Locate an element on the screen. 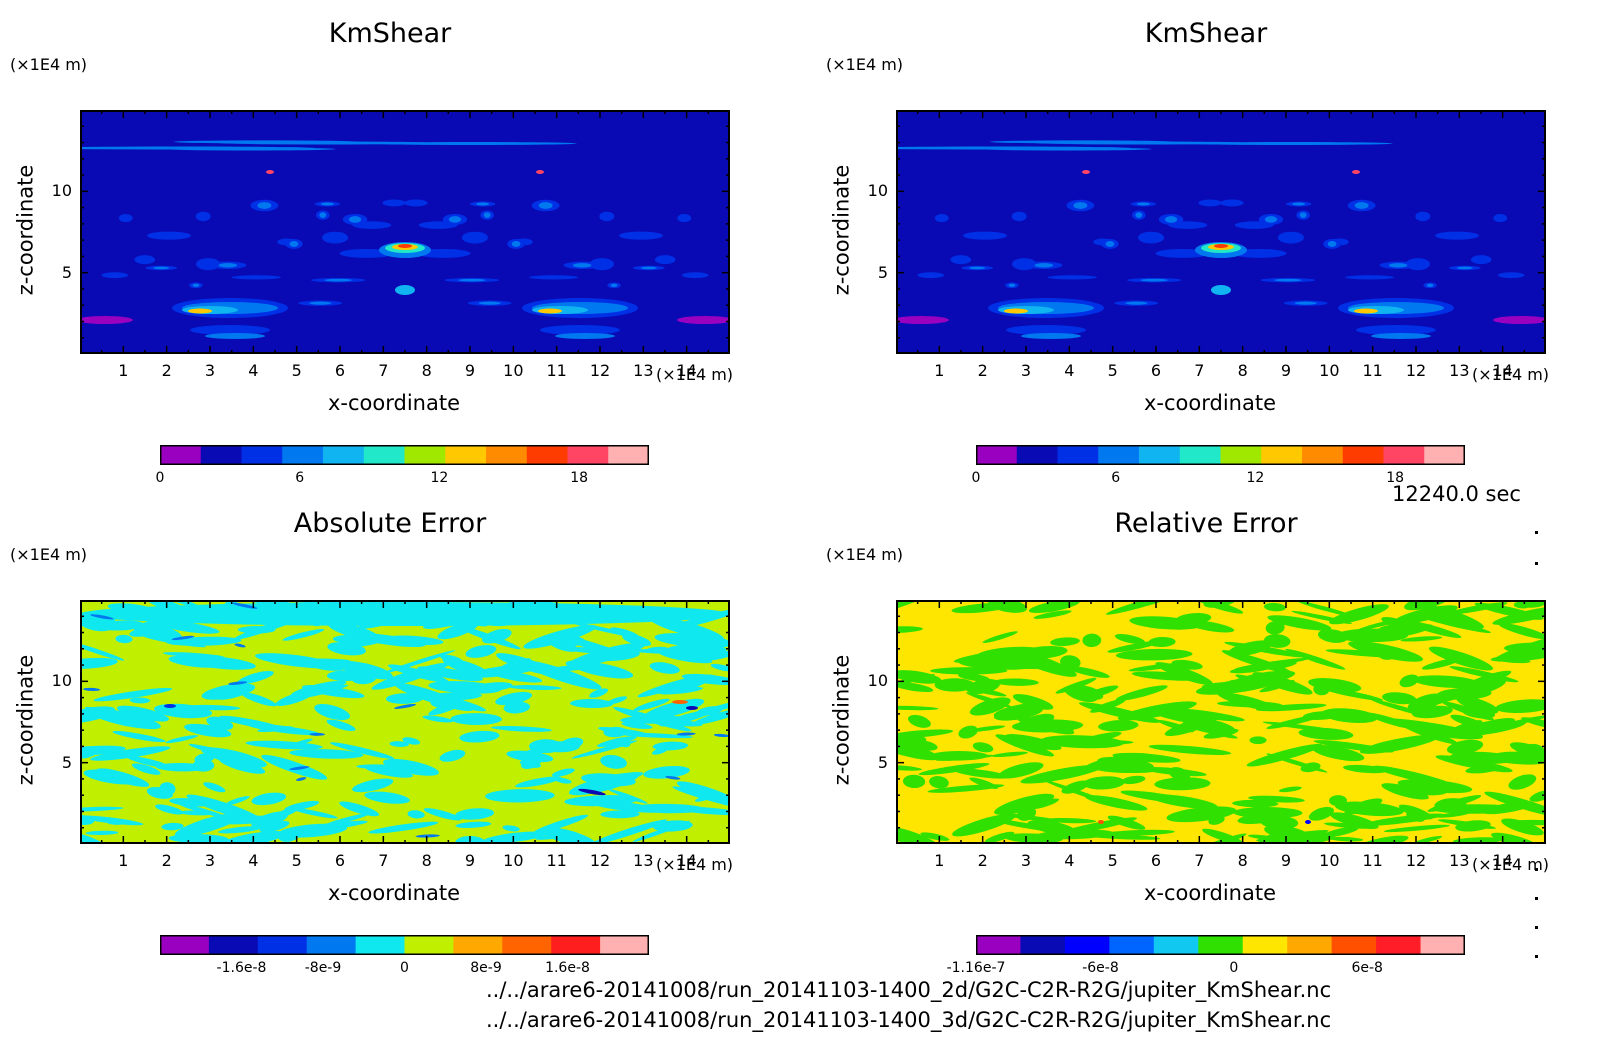 This screenshot has width=1604, height=1054. x-tick-label: 9 is located at coordinates (1286, 860).